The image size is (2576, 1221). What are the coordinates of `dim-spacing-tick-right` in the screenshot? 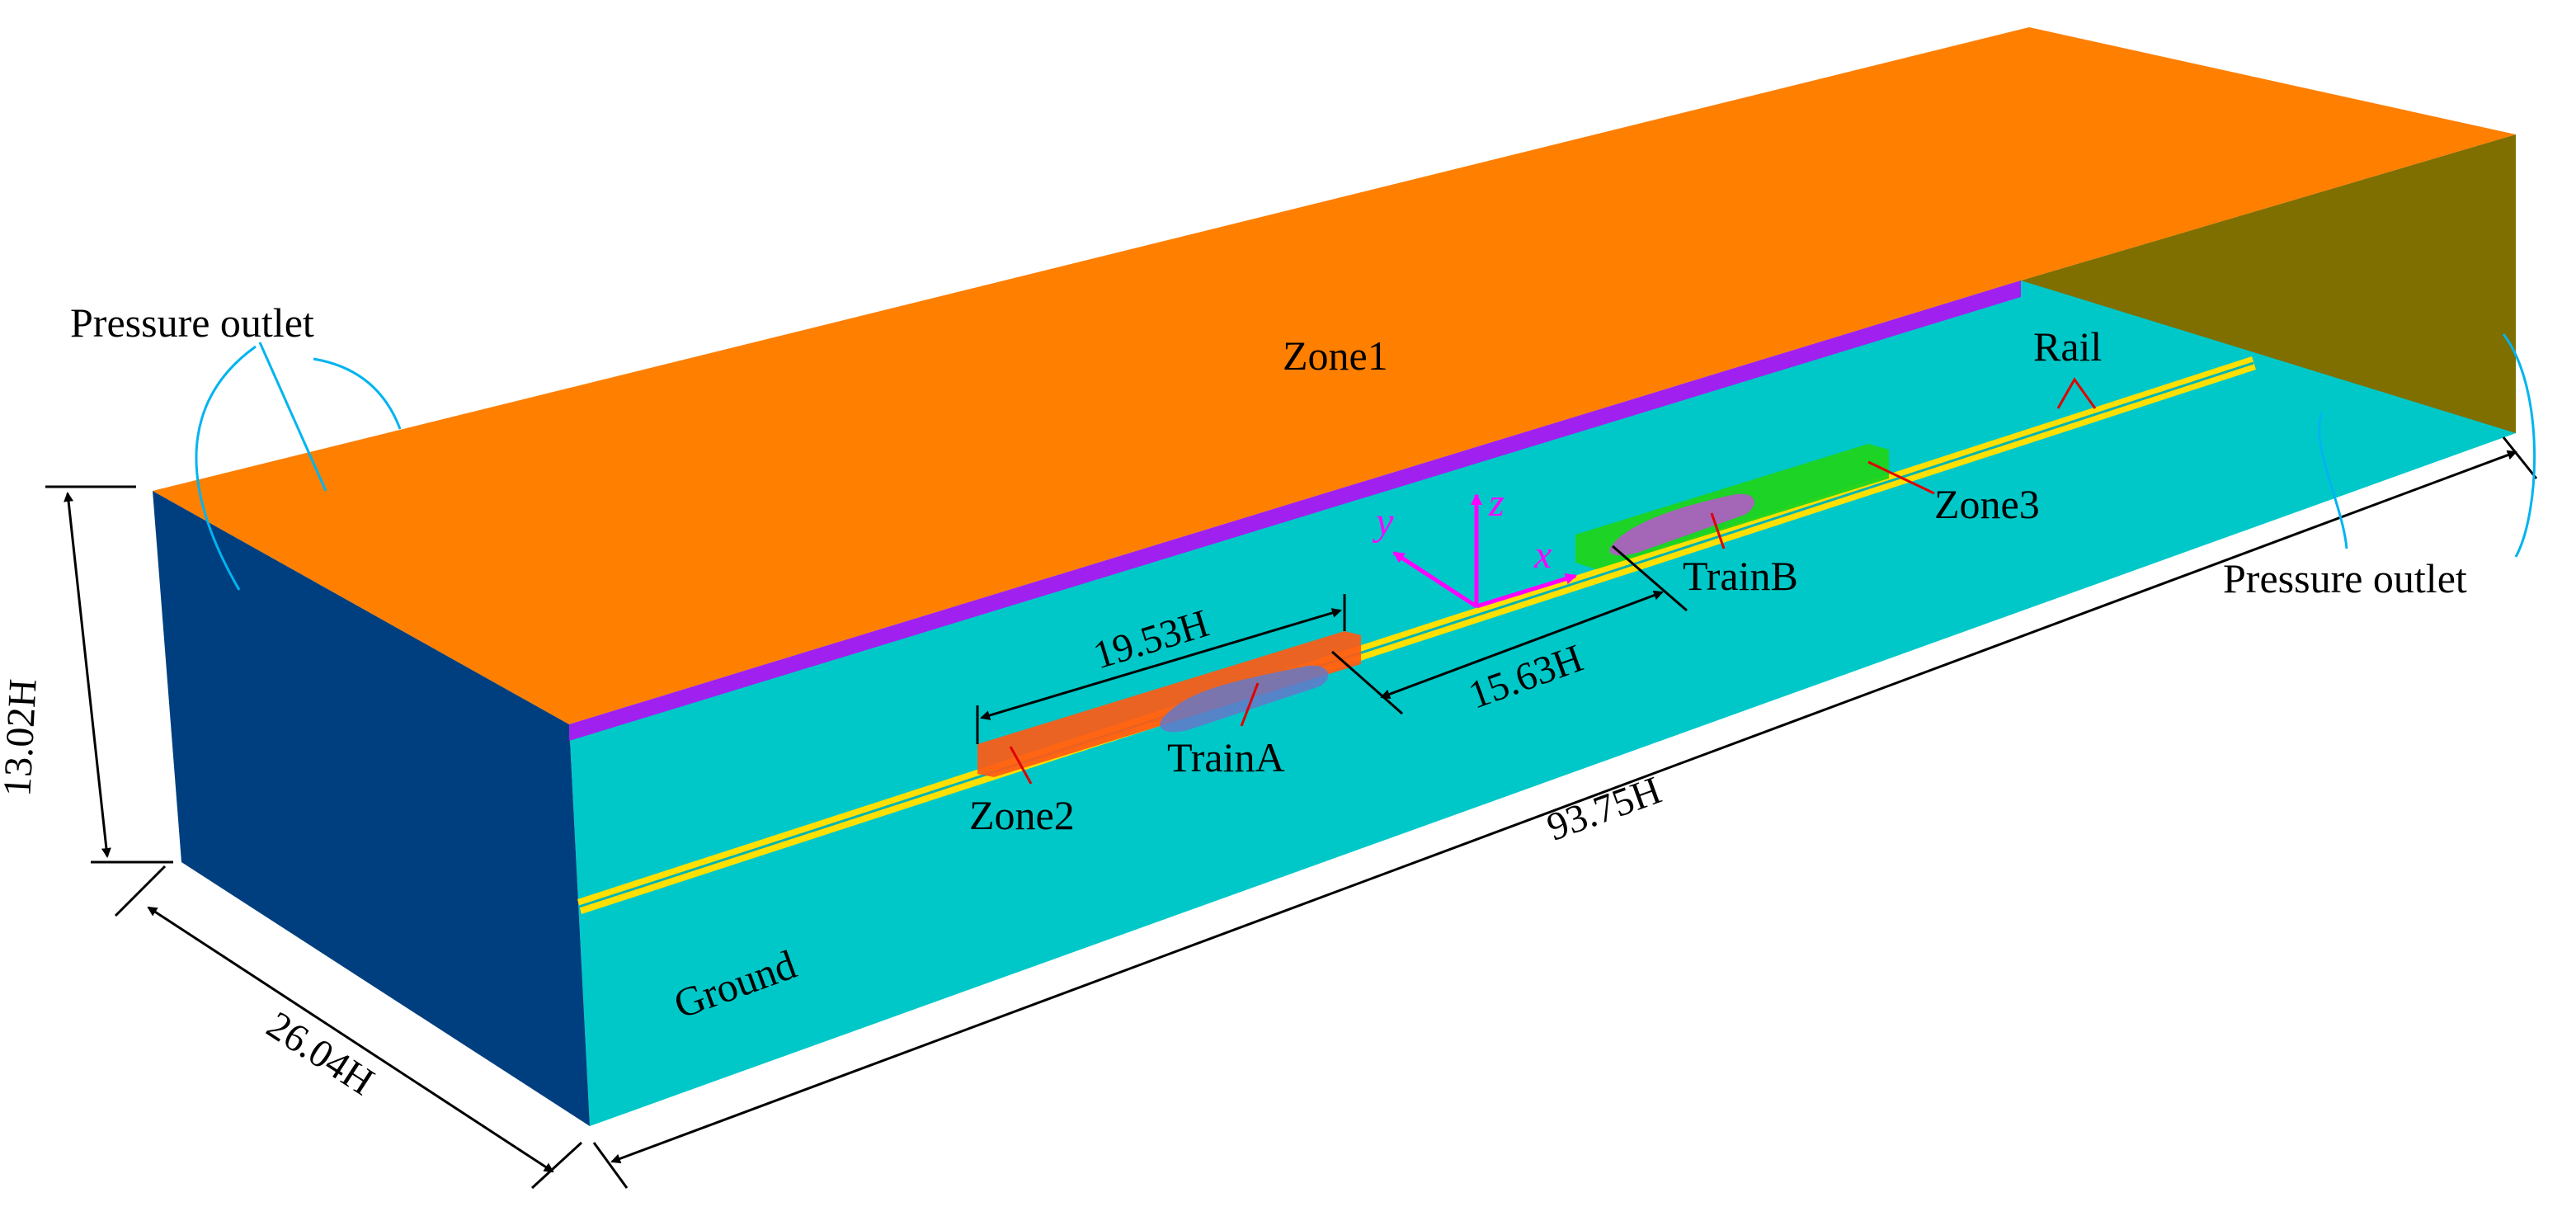 It's located at (1650, 578).